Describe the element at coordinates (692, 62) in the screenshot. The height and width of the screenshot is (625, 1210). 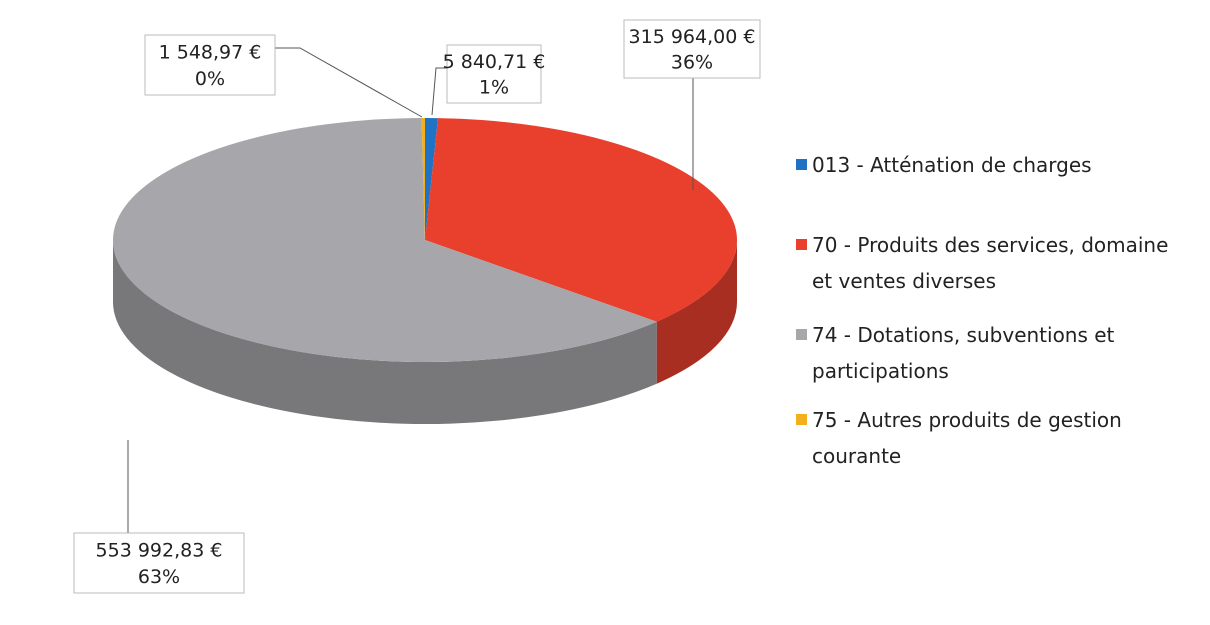
I see `percent-label: 36%` at that location.